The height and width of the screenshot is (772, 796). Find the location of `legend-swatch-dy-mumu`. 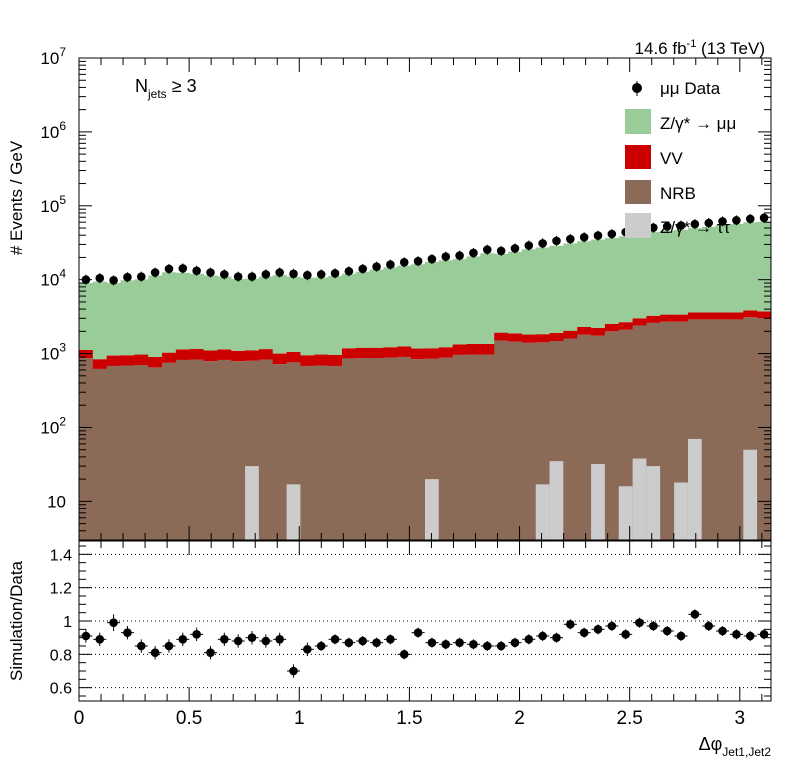

legend-swatch-dy-mumu is located at coordinates (638, 121).